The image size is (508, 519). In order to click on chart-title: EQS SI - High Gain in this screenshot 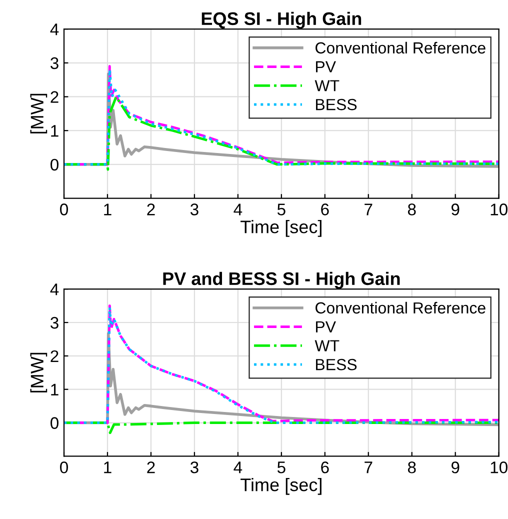, I will do `click(282, 20)`.